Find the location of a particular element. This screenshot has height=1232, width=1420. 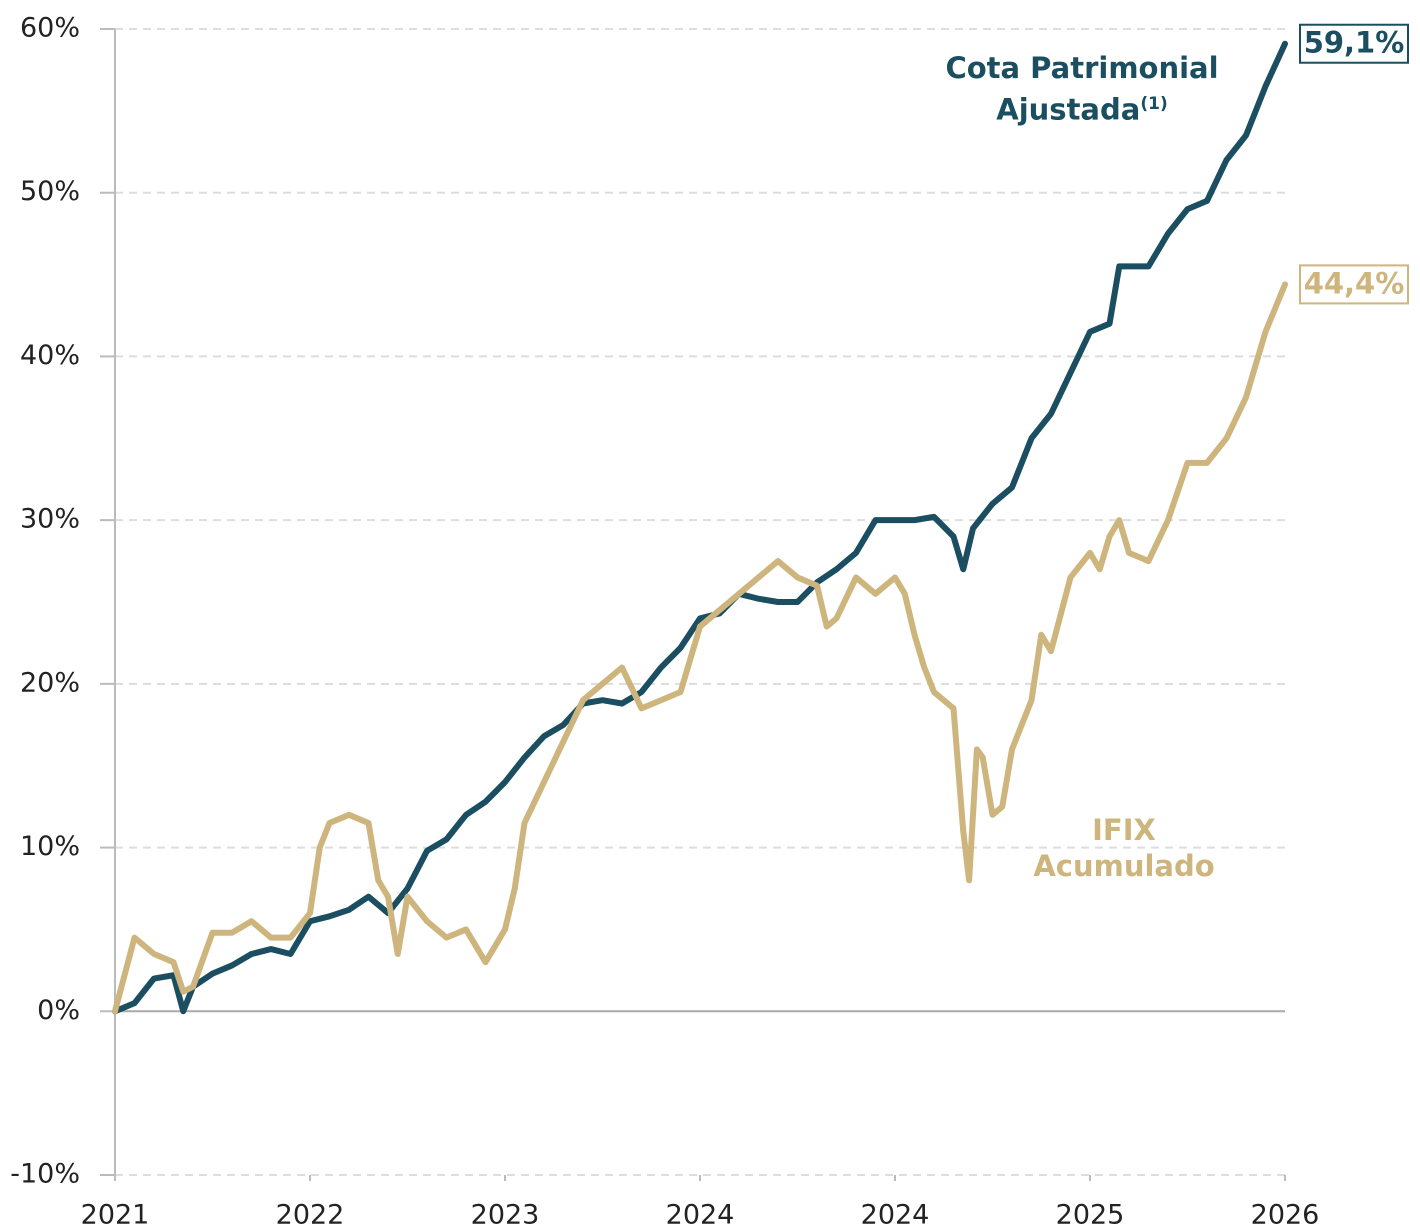

y-tick-label: 40% is located at coordinates (50, 355).